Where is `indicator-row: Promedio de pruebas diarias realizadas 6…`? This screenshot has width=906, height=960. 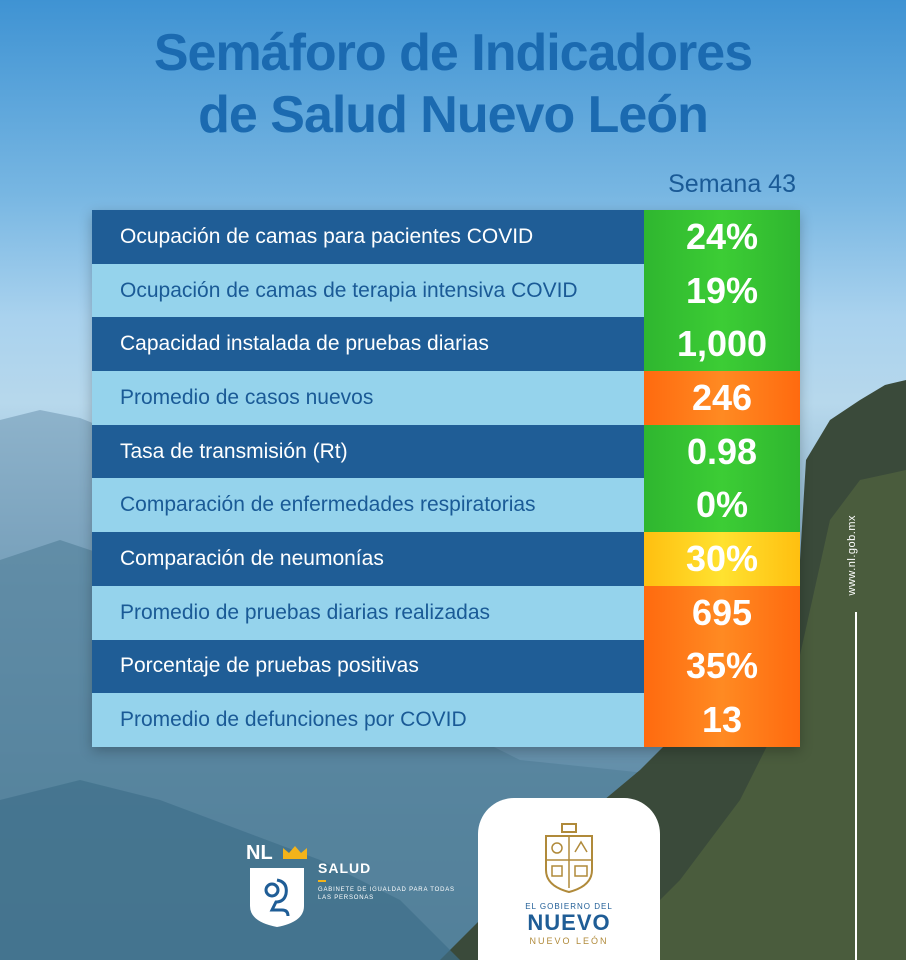 indicator-row: Promedio de pruebas diarias realizadas 6… is located at coordinates (446, 612).